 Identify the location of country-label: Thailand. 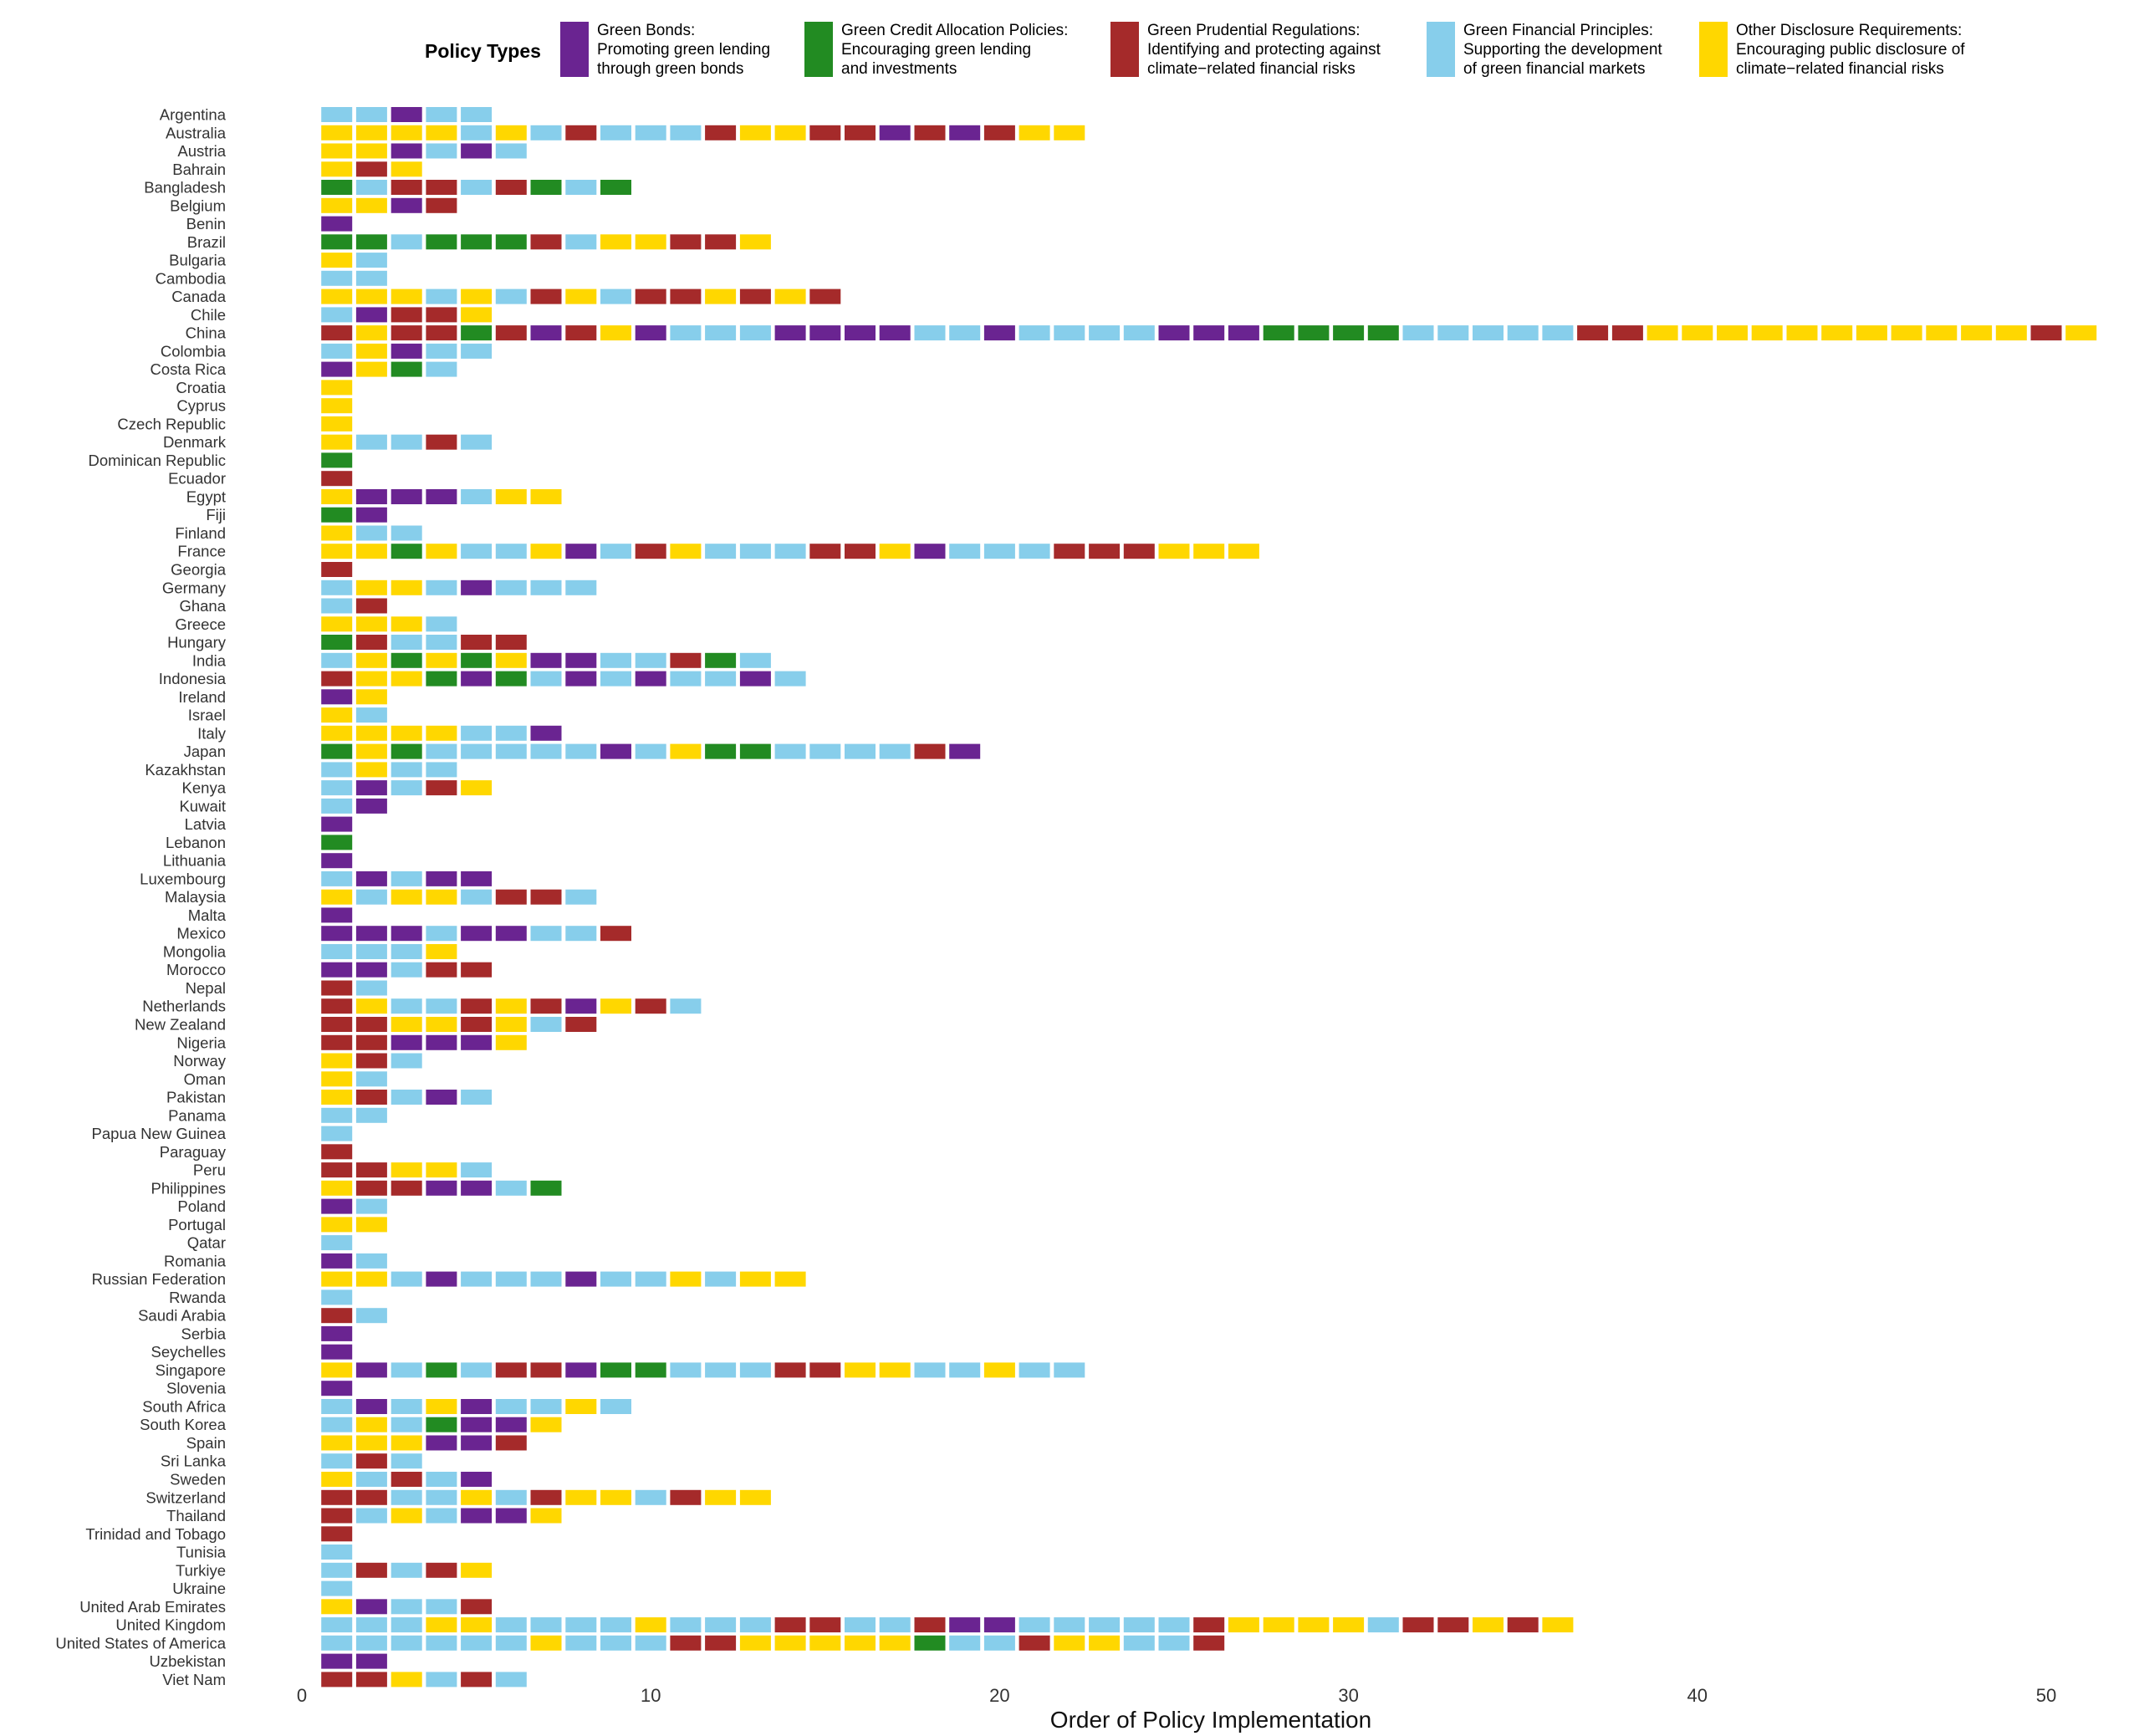
(196, 1515).